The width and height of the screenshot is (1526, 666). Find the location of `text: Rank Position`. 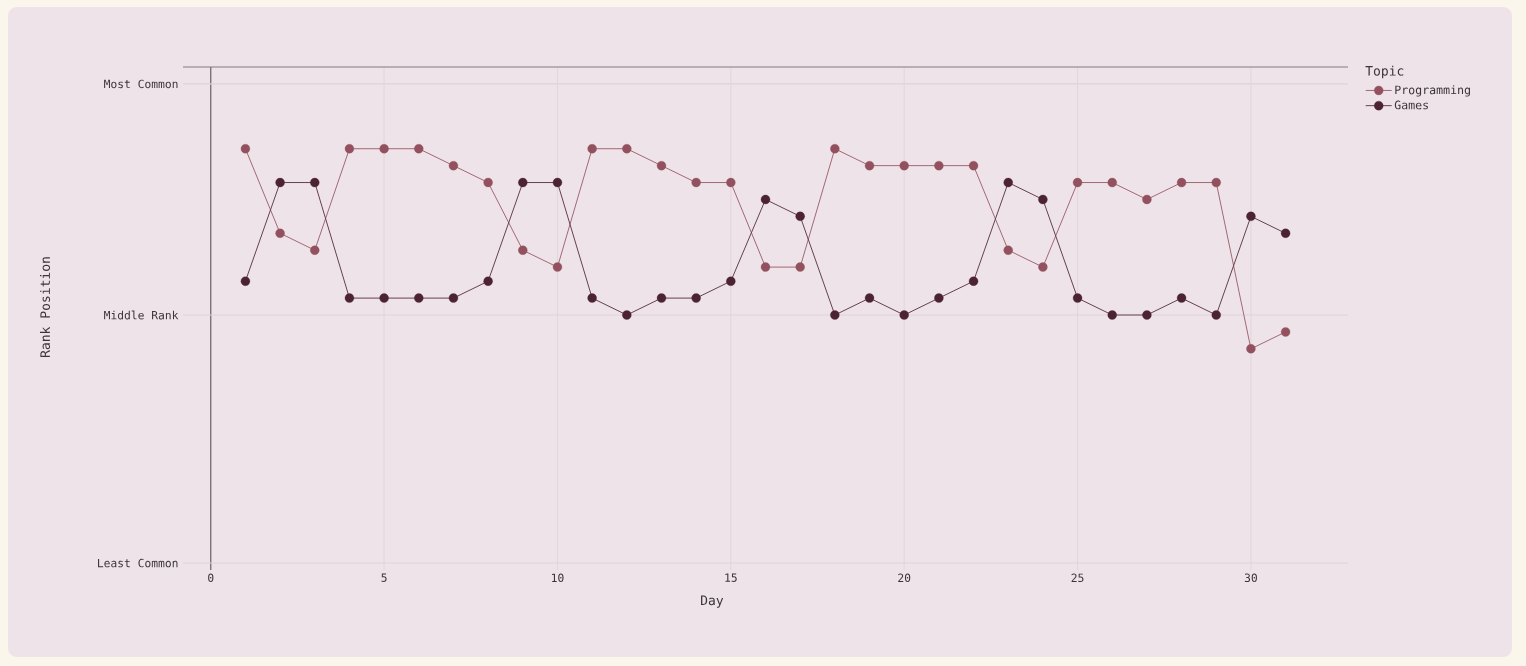

text: Rank Position is located at coordinates (45, 307).